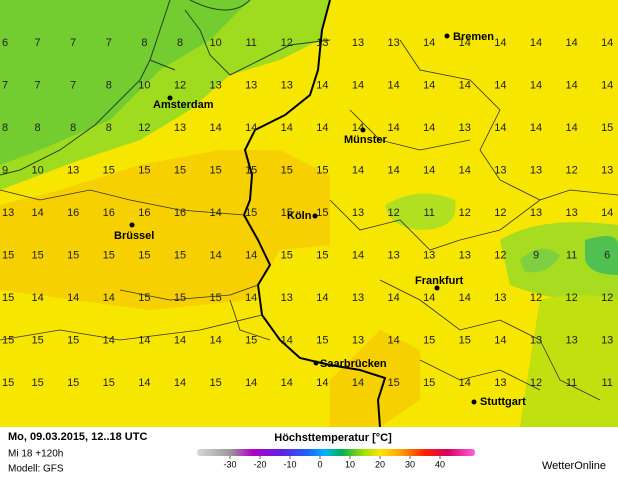  Describe the element at coordinates (299, 216) in the screenshot. I see `city-label: Köln` at that location.